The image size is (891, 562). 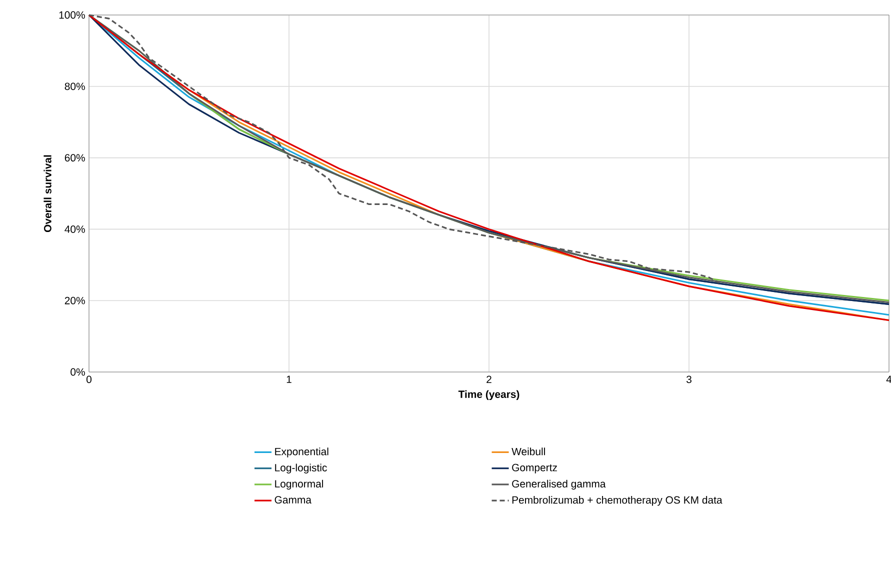 What do you see at coordinates (74, 86) in the screenshot?
I see `y-tick-label: 80%` at bounding box center [74, 86].